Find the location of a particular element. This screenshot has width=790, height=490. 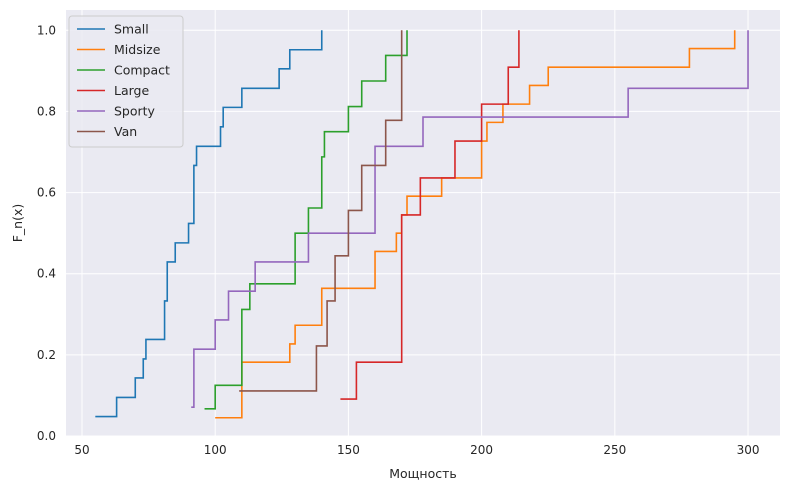

legend-label-compact: Compact is located at coordinates (142, 70).